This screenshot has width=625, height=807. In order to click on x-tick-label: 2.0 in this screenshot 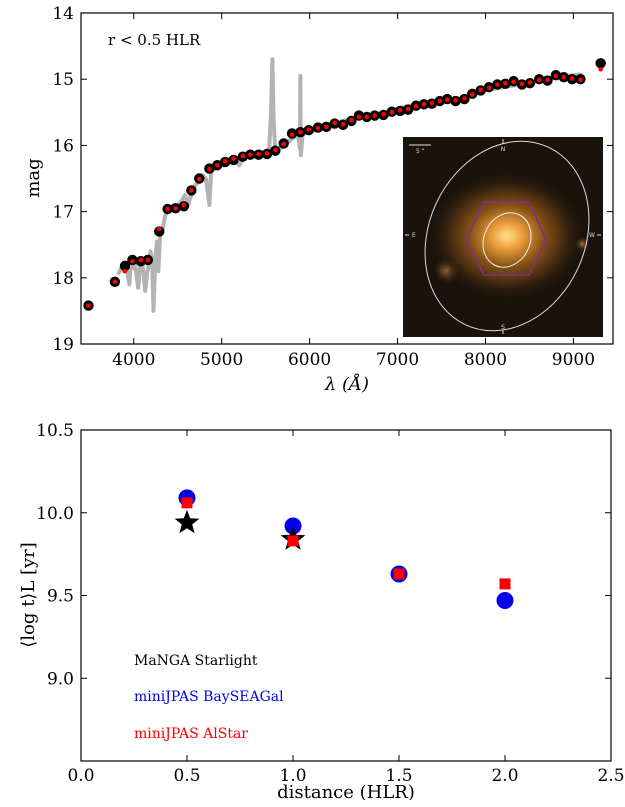, I will do `click(504, 776)`.